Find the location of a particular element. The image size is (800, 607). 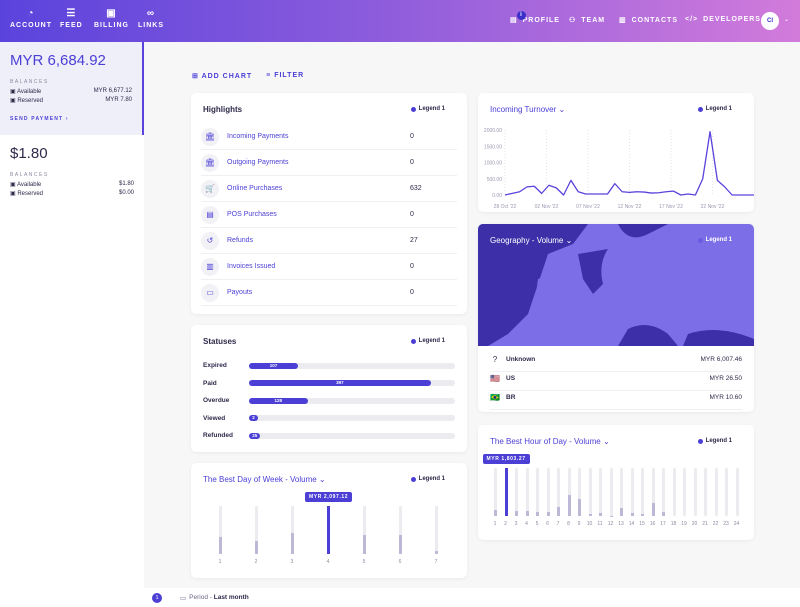

tooltip: MYR 1,803.27 is located at coordinates (506, 459).